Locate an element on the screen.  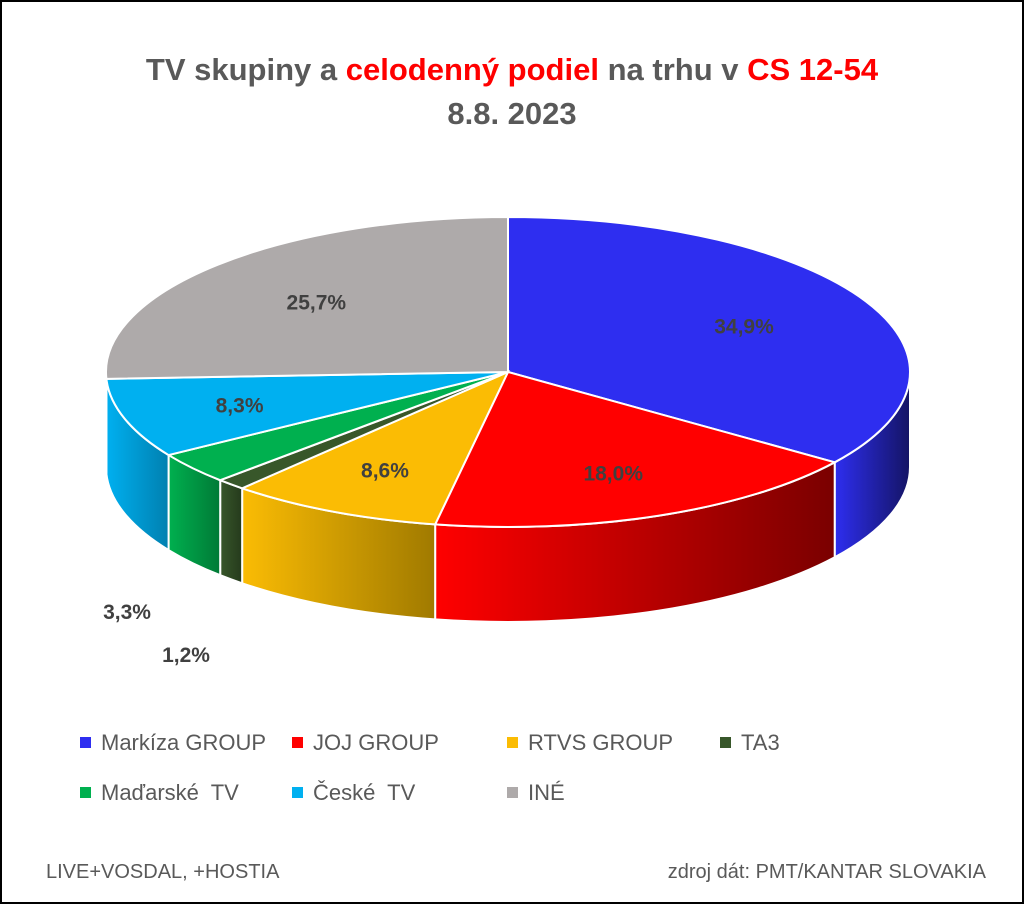
data-label-ta3: 1,2% is located at coordinates (186, 655).